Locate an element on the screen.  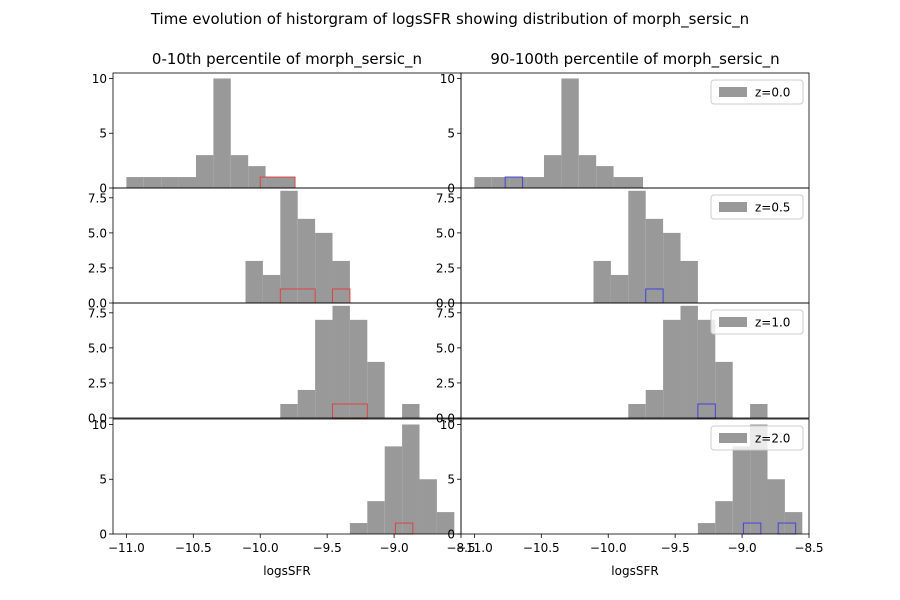
legend: z=2.0 is located at coordinates (757, 438).